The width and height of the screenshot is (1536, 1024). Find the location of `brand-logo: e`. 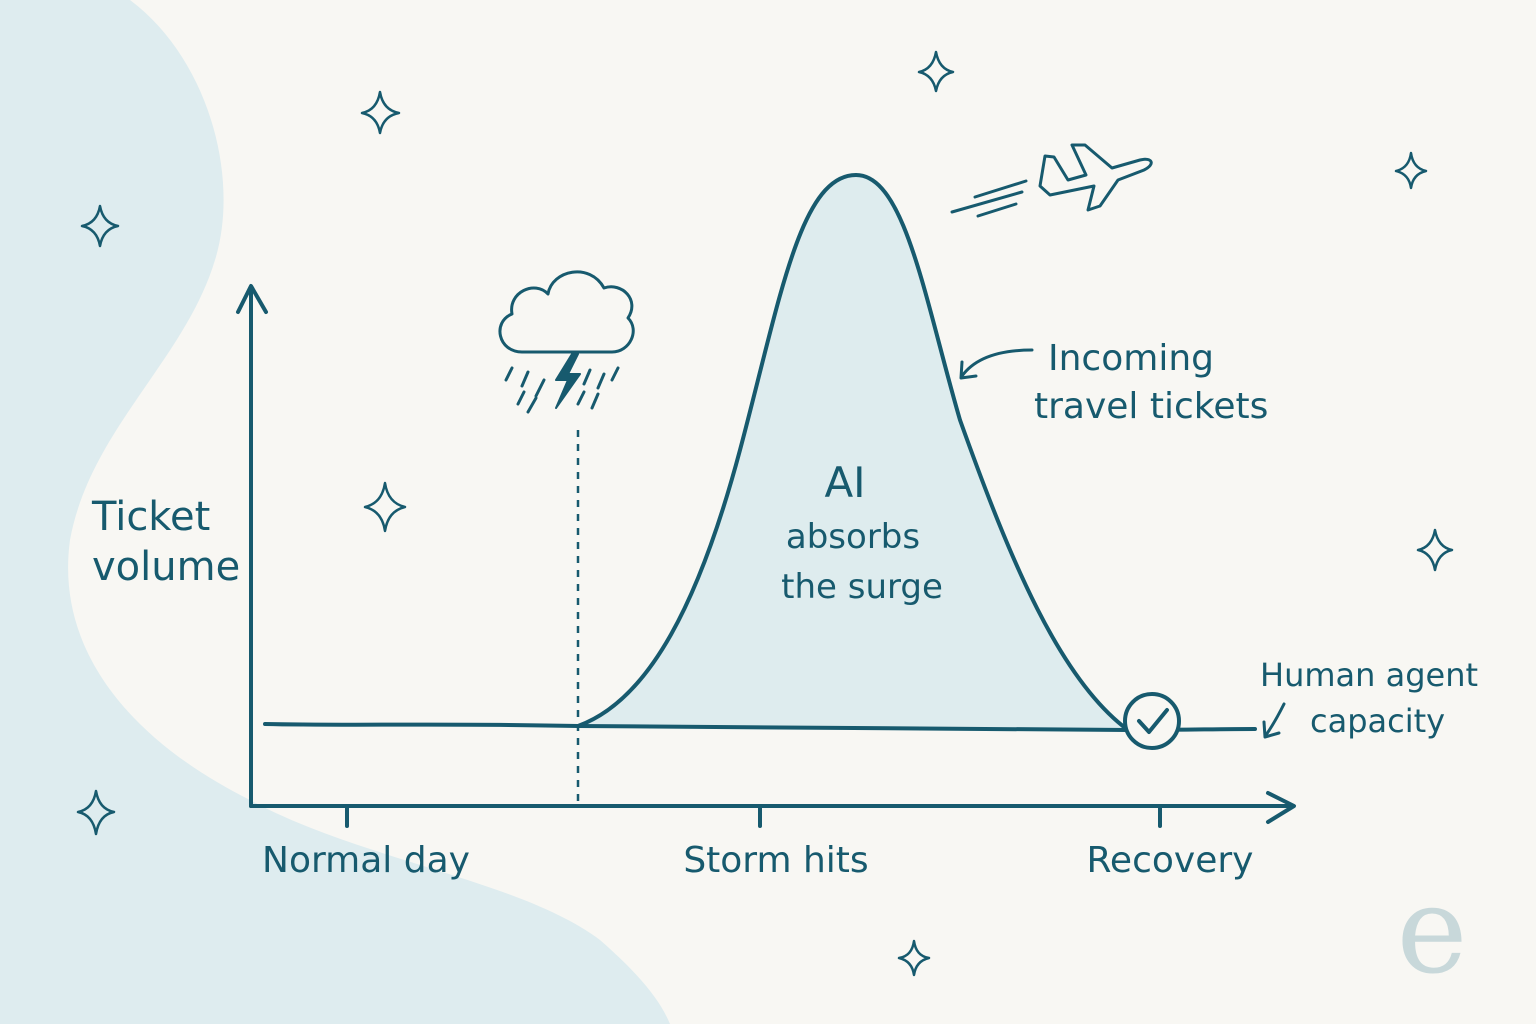

brand-logo: e is located at coordinates (1431, 931).